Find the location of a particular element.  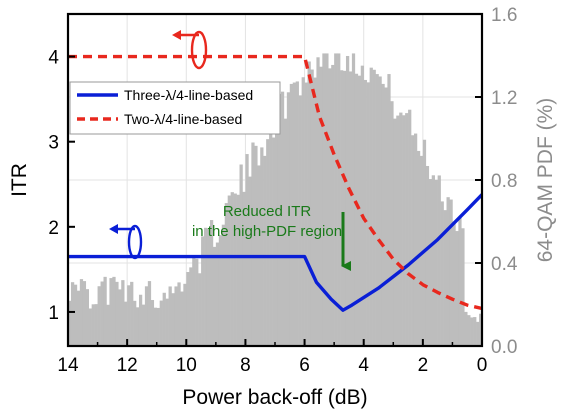

legend: Three-λ/4-line-based Two-λ/4-line-based is located at coordinates (175, 108).